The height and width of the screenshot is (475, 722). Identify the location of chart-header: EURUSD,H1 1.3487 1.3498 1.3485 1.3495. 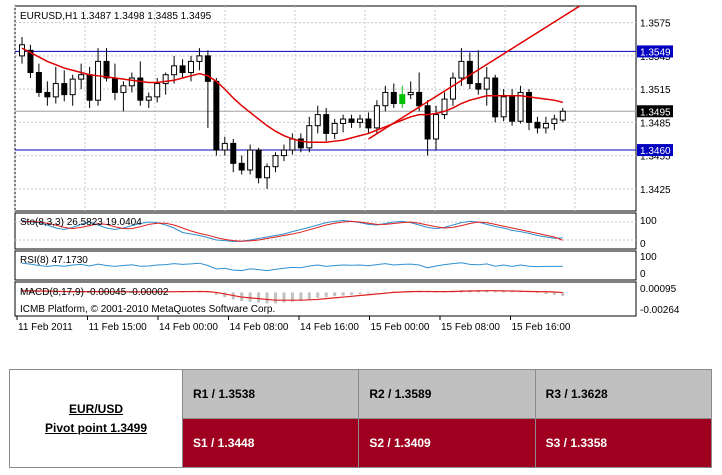
(116, 16).